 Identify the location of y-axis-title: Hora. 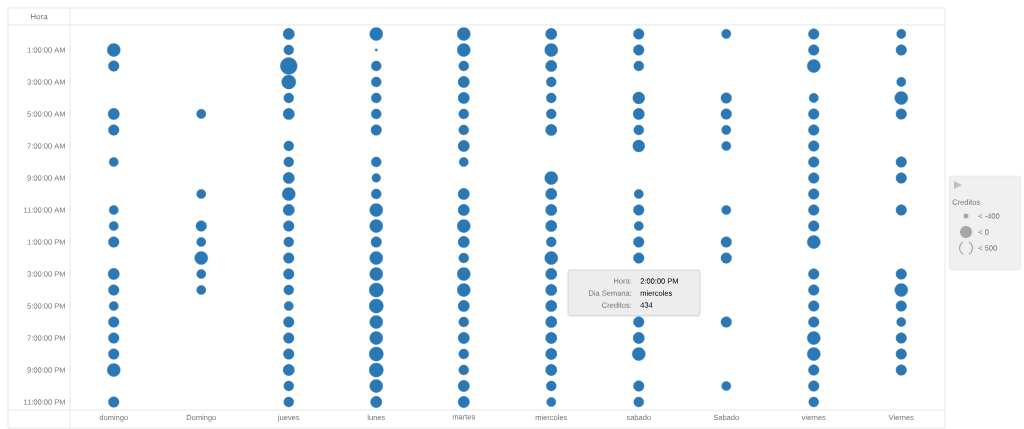
(39, 16).